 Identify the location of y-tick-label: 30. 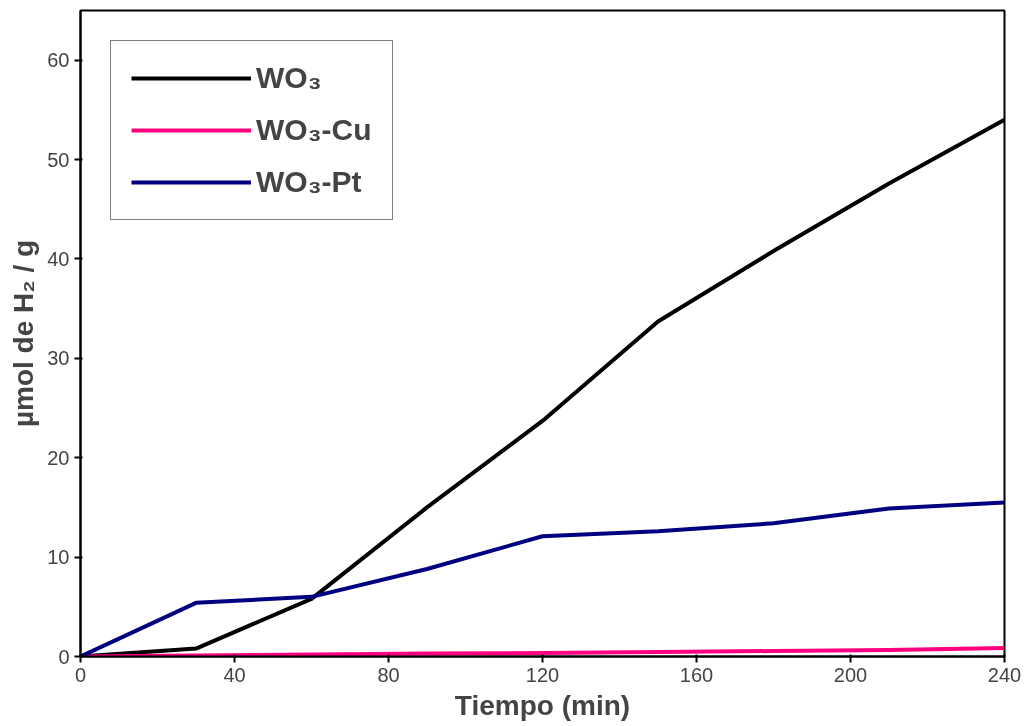
(58, 358).